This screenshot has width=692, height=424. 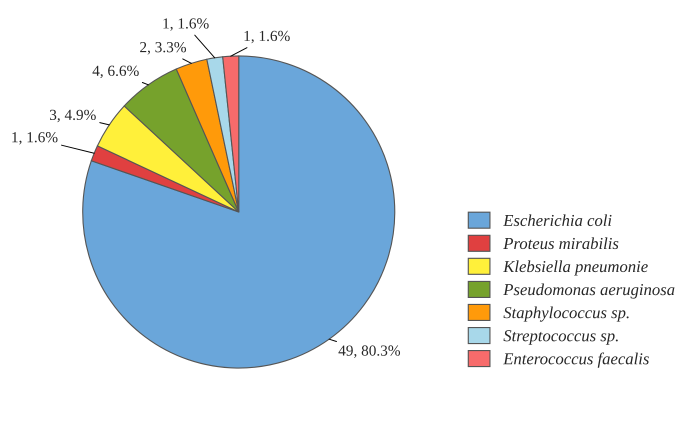 What do you see at coordinates (588, 291) in the screenshot?
I see `legend-label: Pseudomonas aeruginosa` at bounding box center [588, 291].